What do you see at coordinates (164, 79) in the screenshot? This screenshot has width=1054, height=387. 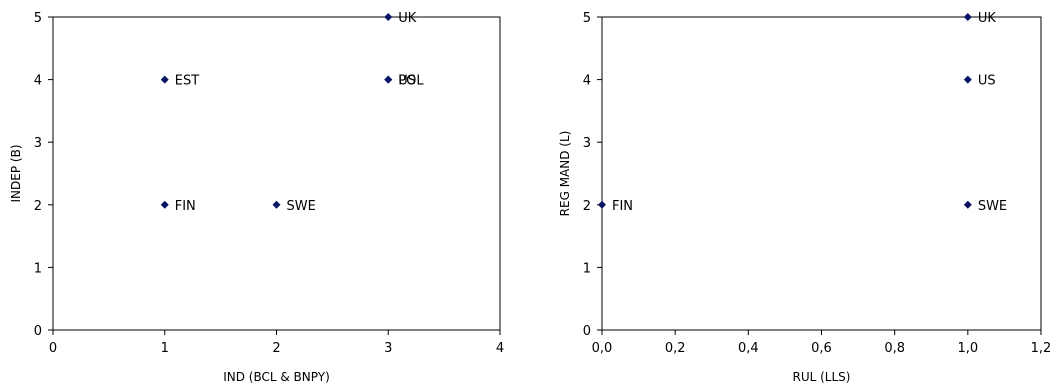 I see `data-point-est` at bounding box center [164, 79].